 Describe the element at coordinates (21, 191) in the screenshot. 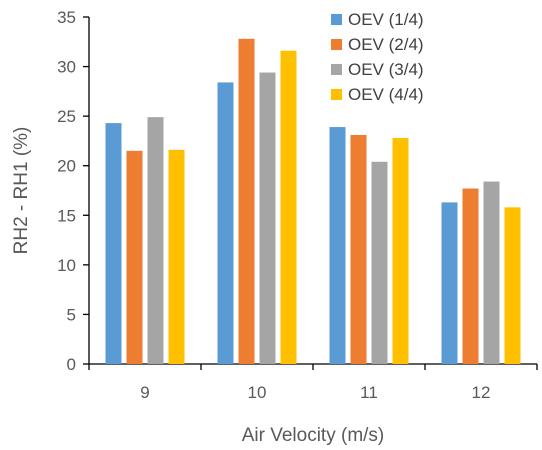

I see `y-axis-title: RH2 - RH1 (%)` at that location.